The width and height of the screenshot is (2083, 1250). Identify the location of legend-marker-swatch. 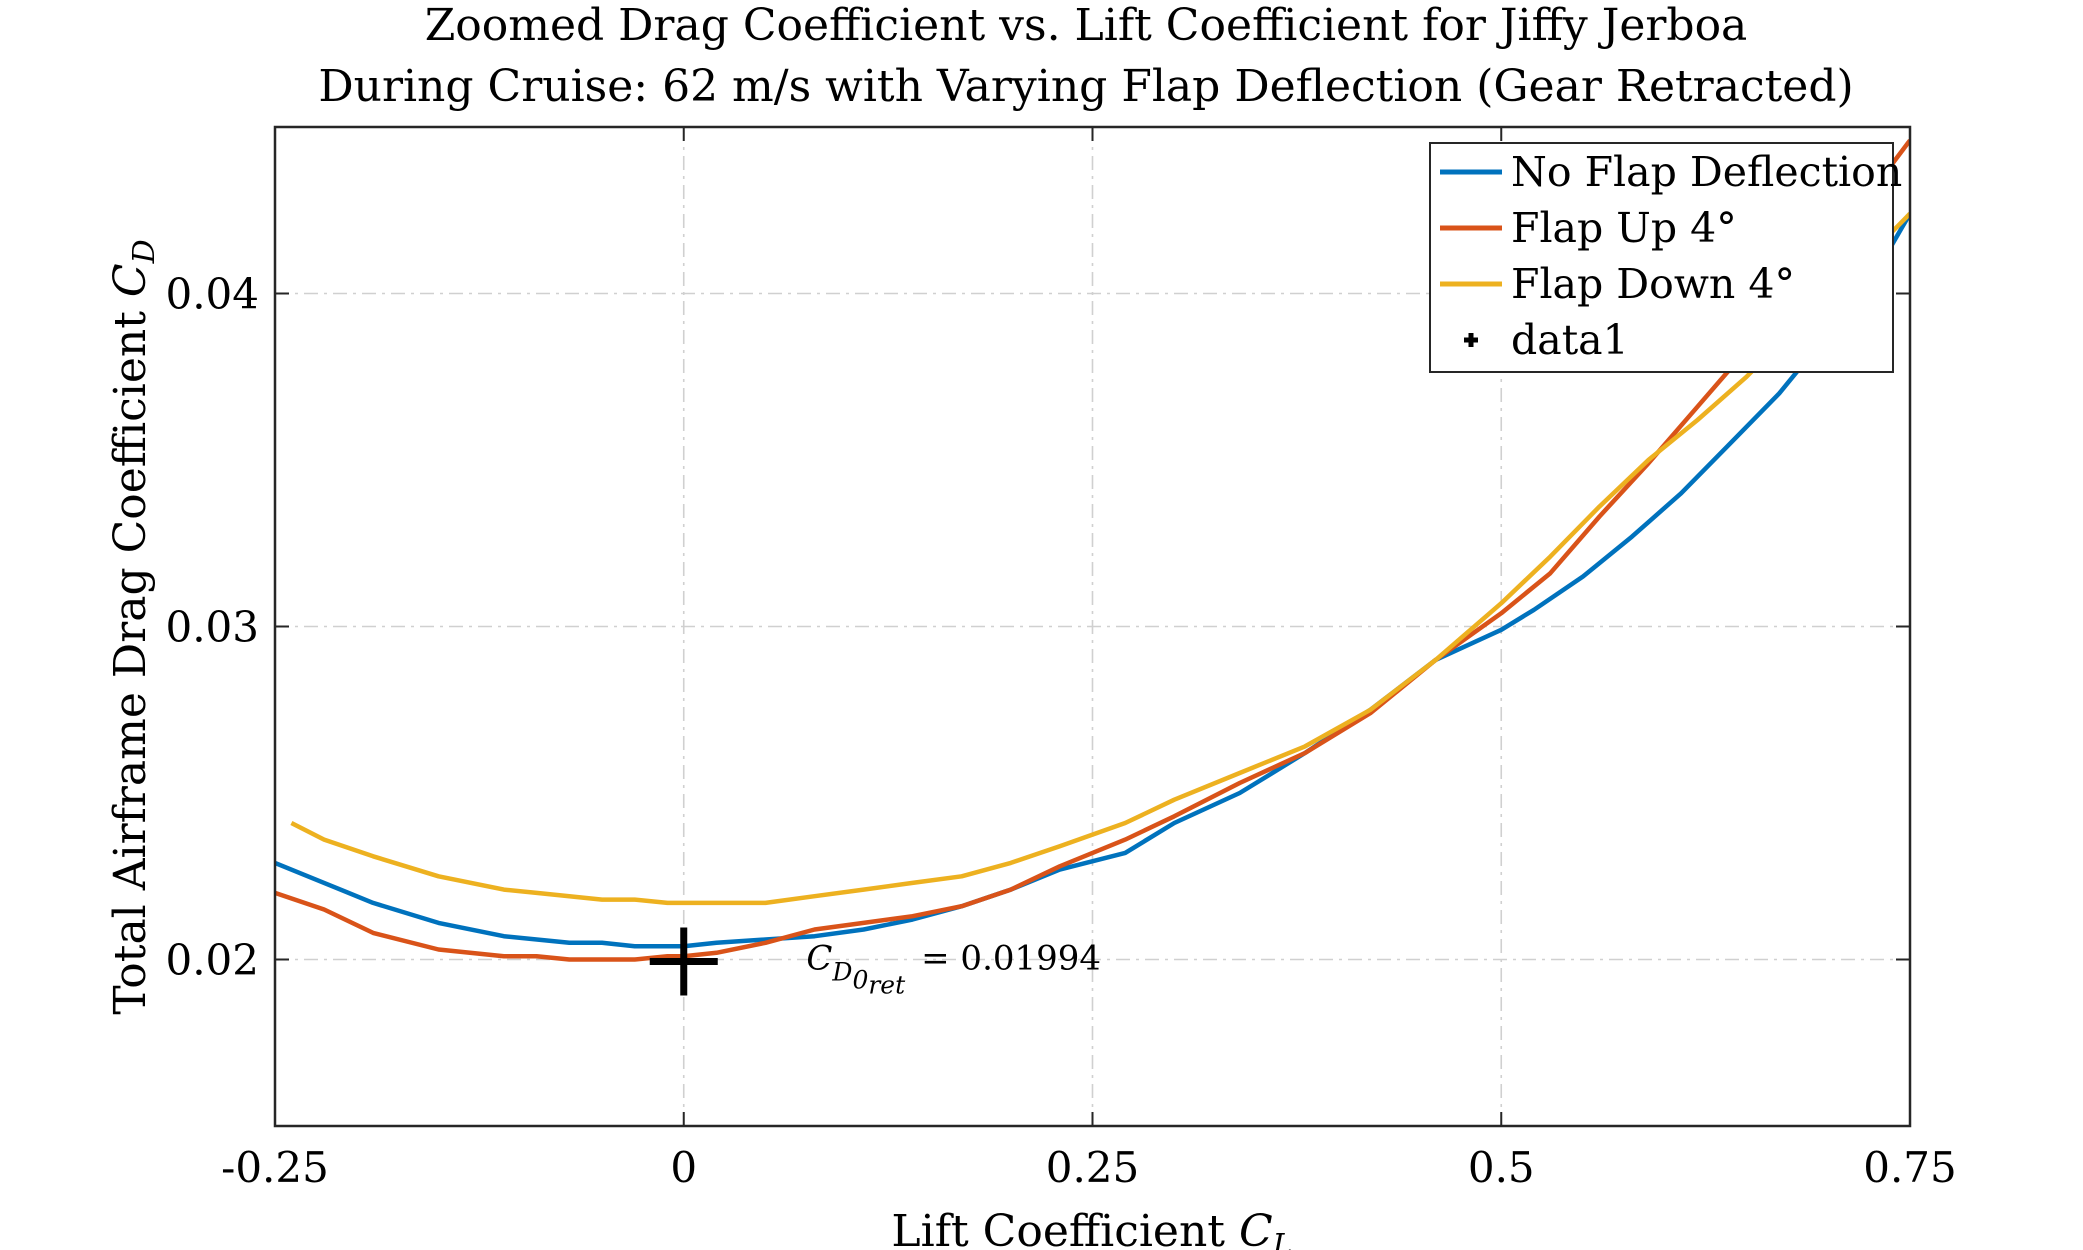
(1471, 340).